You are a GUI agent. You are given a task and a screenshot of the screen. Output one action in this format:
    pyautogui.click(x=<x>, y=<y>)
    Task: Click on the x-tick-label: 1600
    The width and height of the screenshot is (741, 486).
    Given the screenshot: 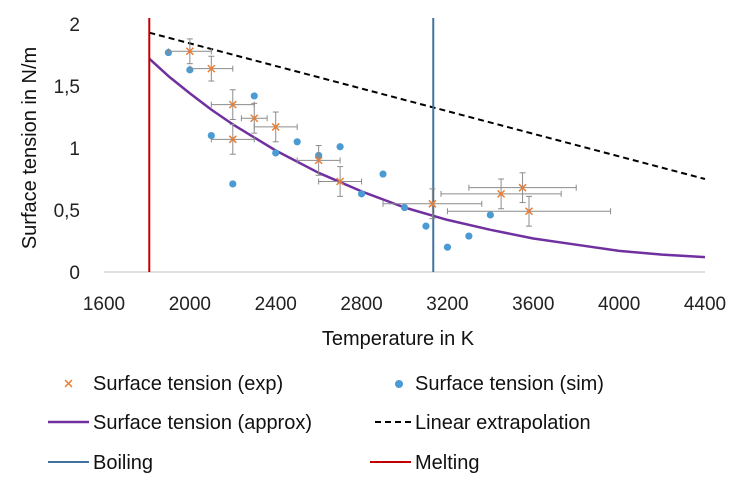 What is the action you would take?
    pyautogui.click(x=104, y=304)
    